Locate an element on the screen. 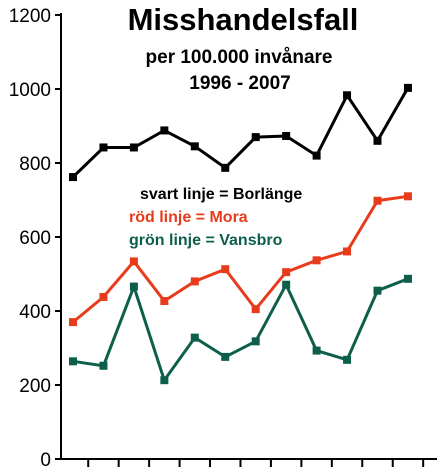  y-tick-label: 1200 is located at coordinates (30, 16).